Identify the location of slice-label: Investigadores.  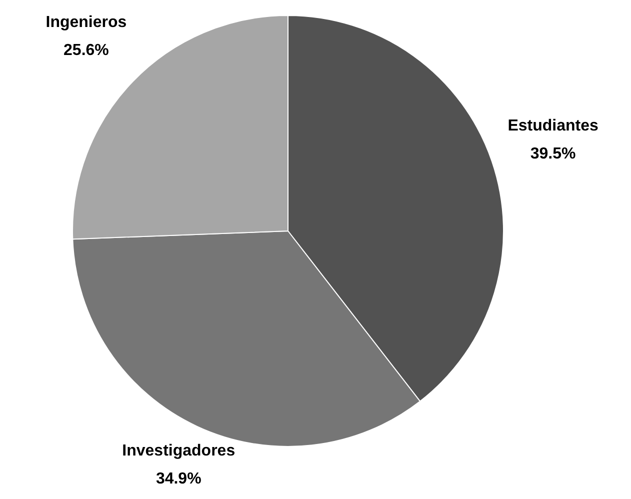
(179, 451).